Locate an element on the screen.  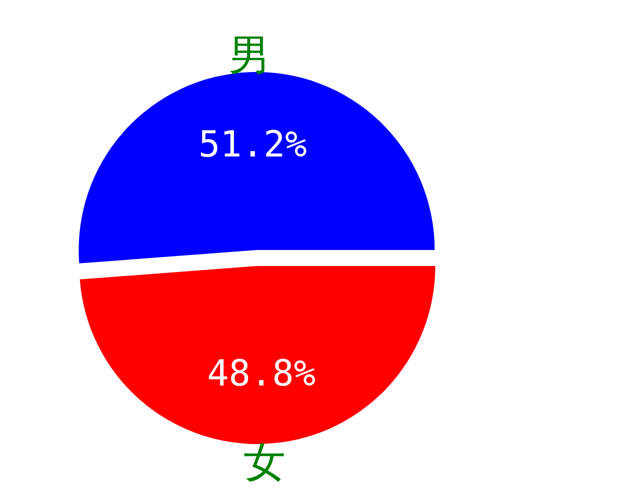
data-label: 48.8% is located at coordinates (261, 374).